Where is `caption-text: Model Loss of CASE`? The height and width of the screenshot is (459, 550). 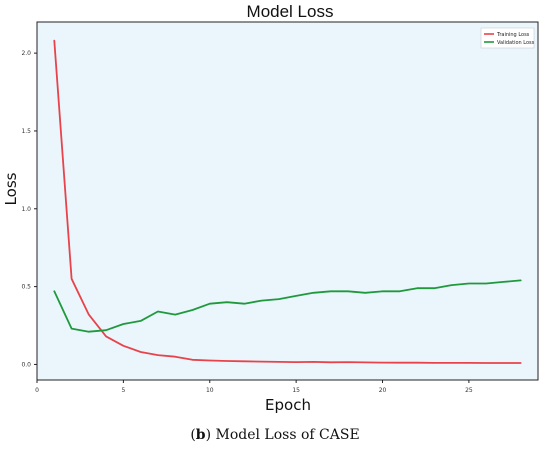
caption-text: Model Loss of CASE is located at coordinates (285, 435).